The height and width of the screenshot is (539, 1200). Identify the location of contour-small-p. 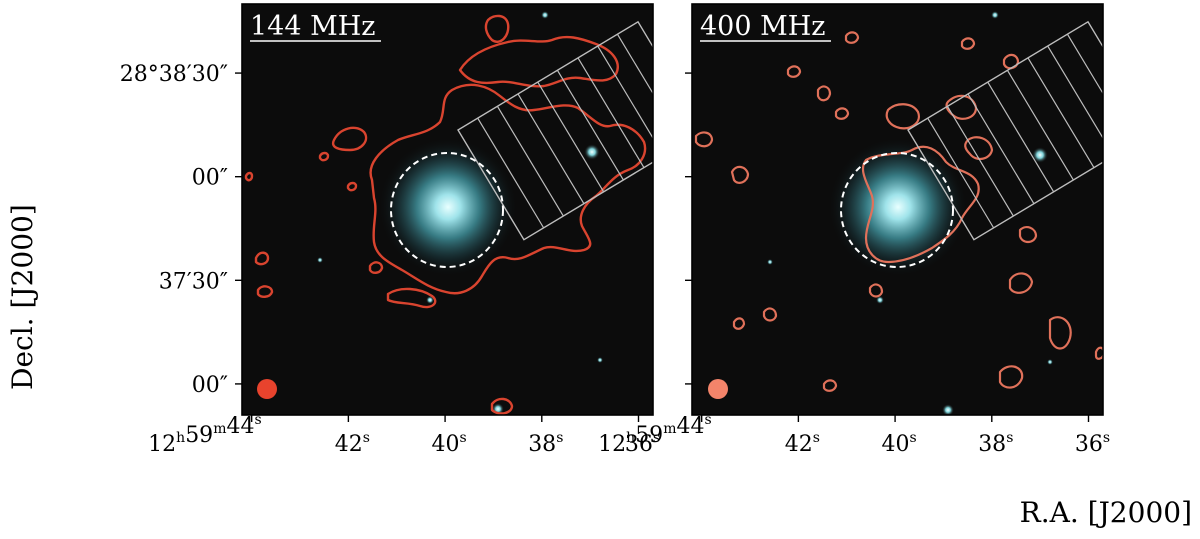
(830, 385).